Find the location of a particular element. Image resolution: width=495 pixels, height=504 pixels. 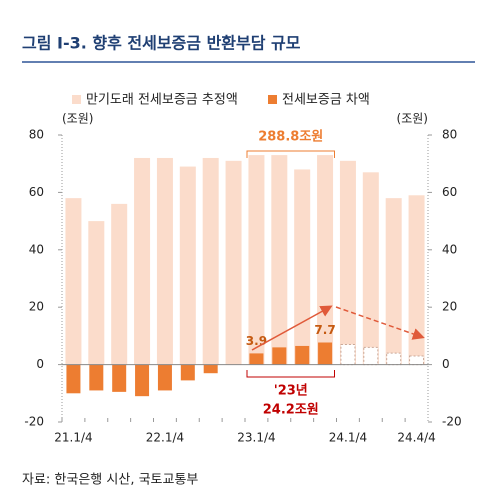

x-tick-label: 24.4/4 is located at coordinates (416, 438).